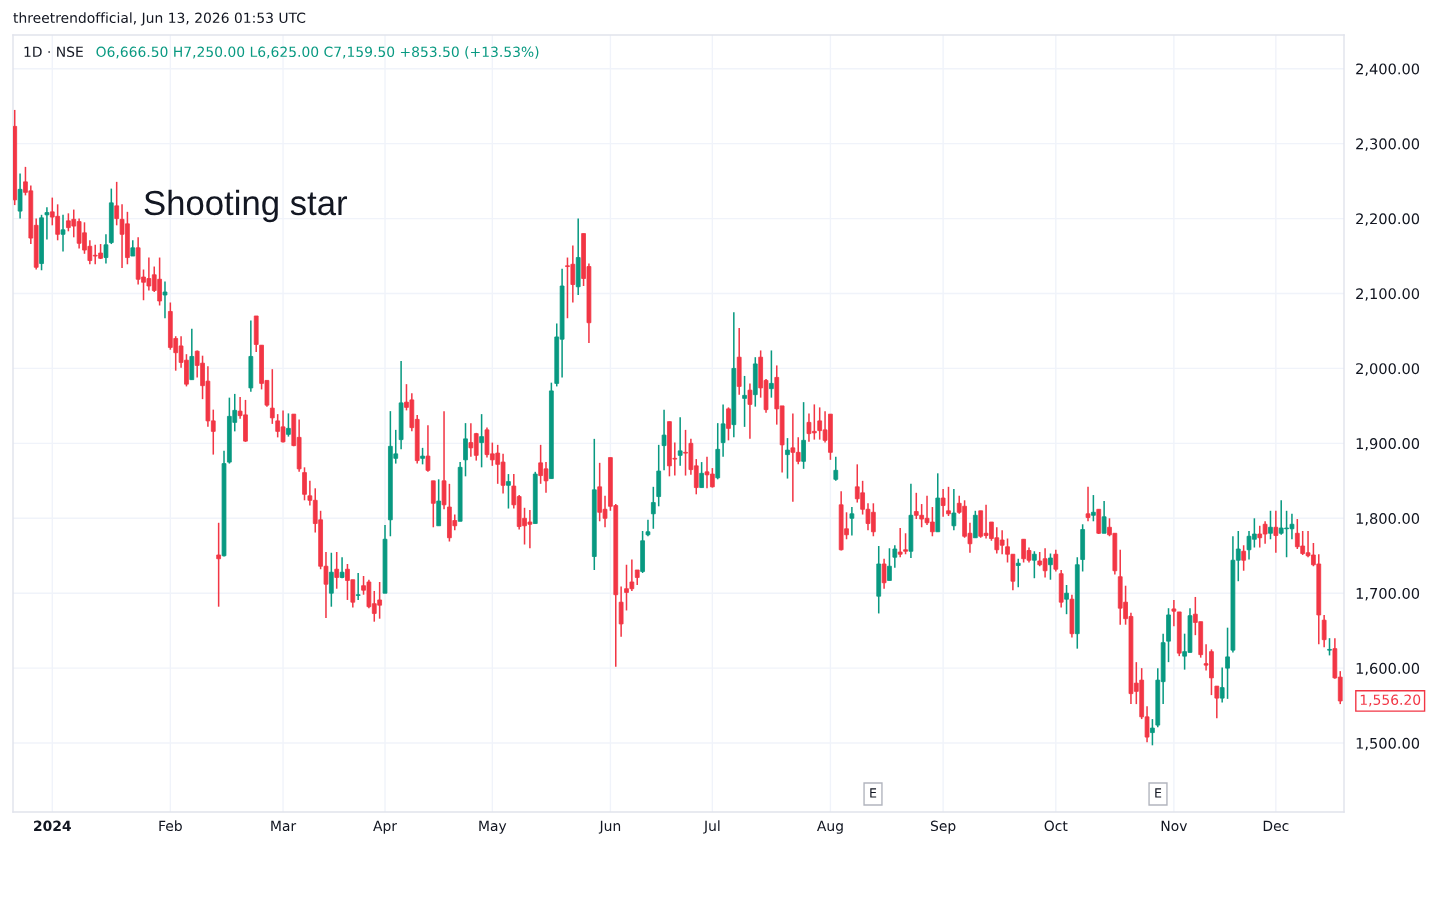 The width and height of the screenshot is (1438, 920). What do you see at coordinates (943, 827) in the screenshot?
I see `x-tick-label: Sep` at bounding box center [943, 827].